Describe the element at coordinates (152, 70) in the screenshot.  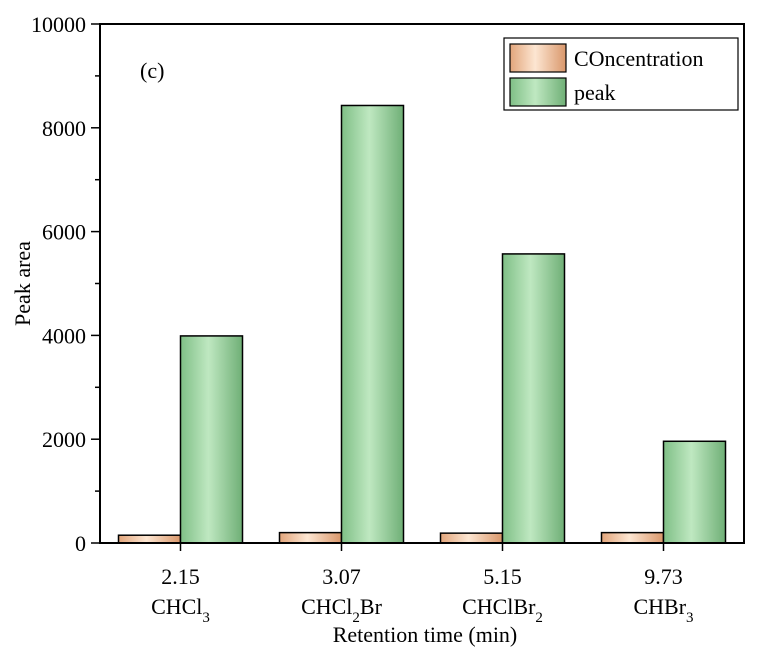
I see `panel-label: (c)` at that location.